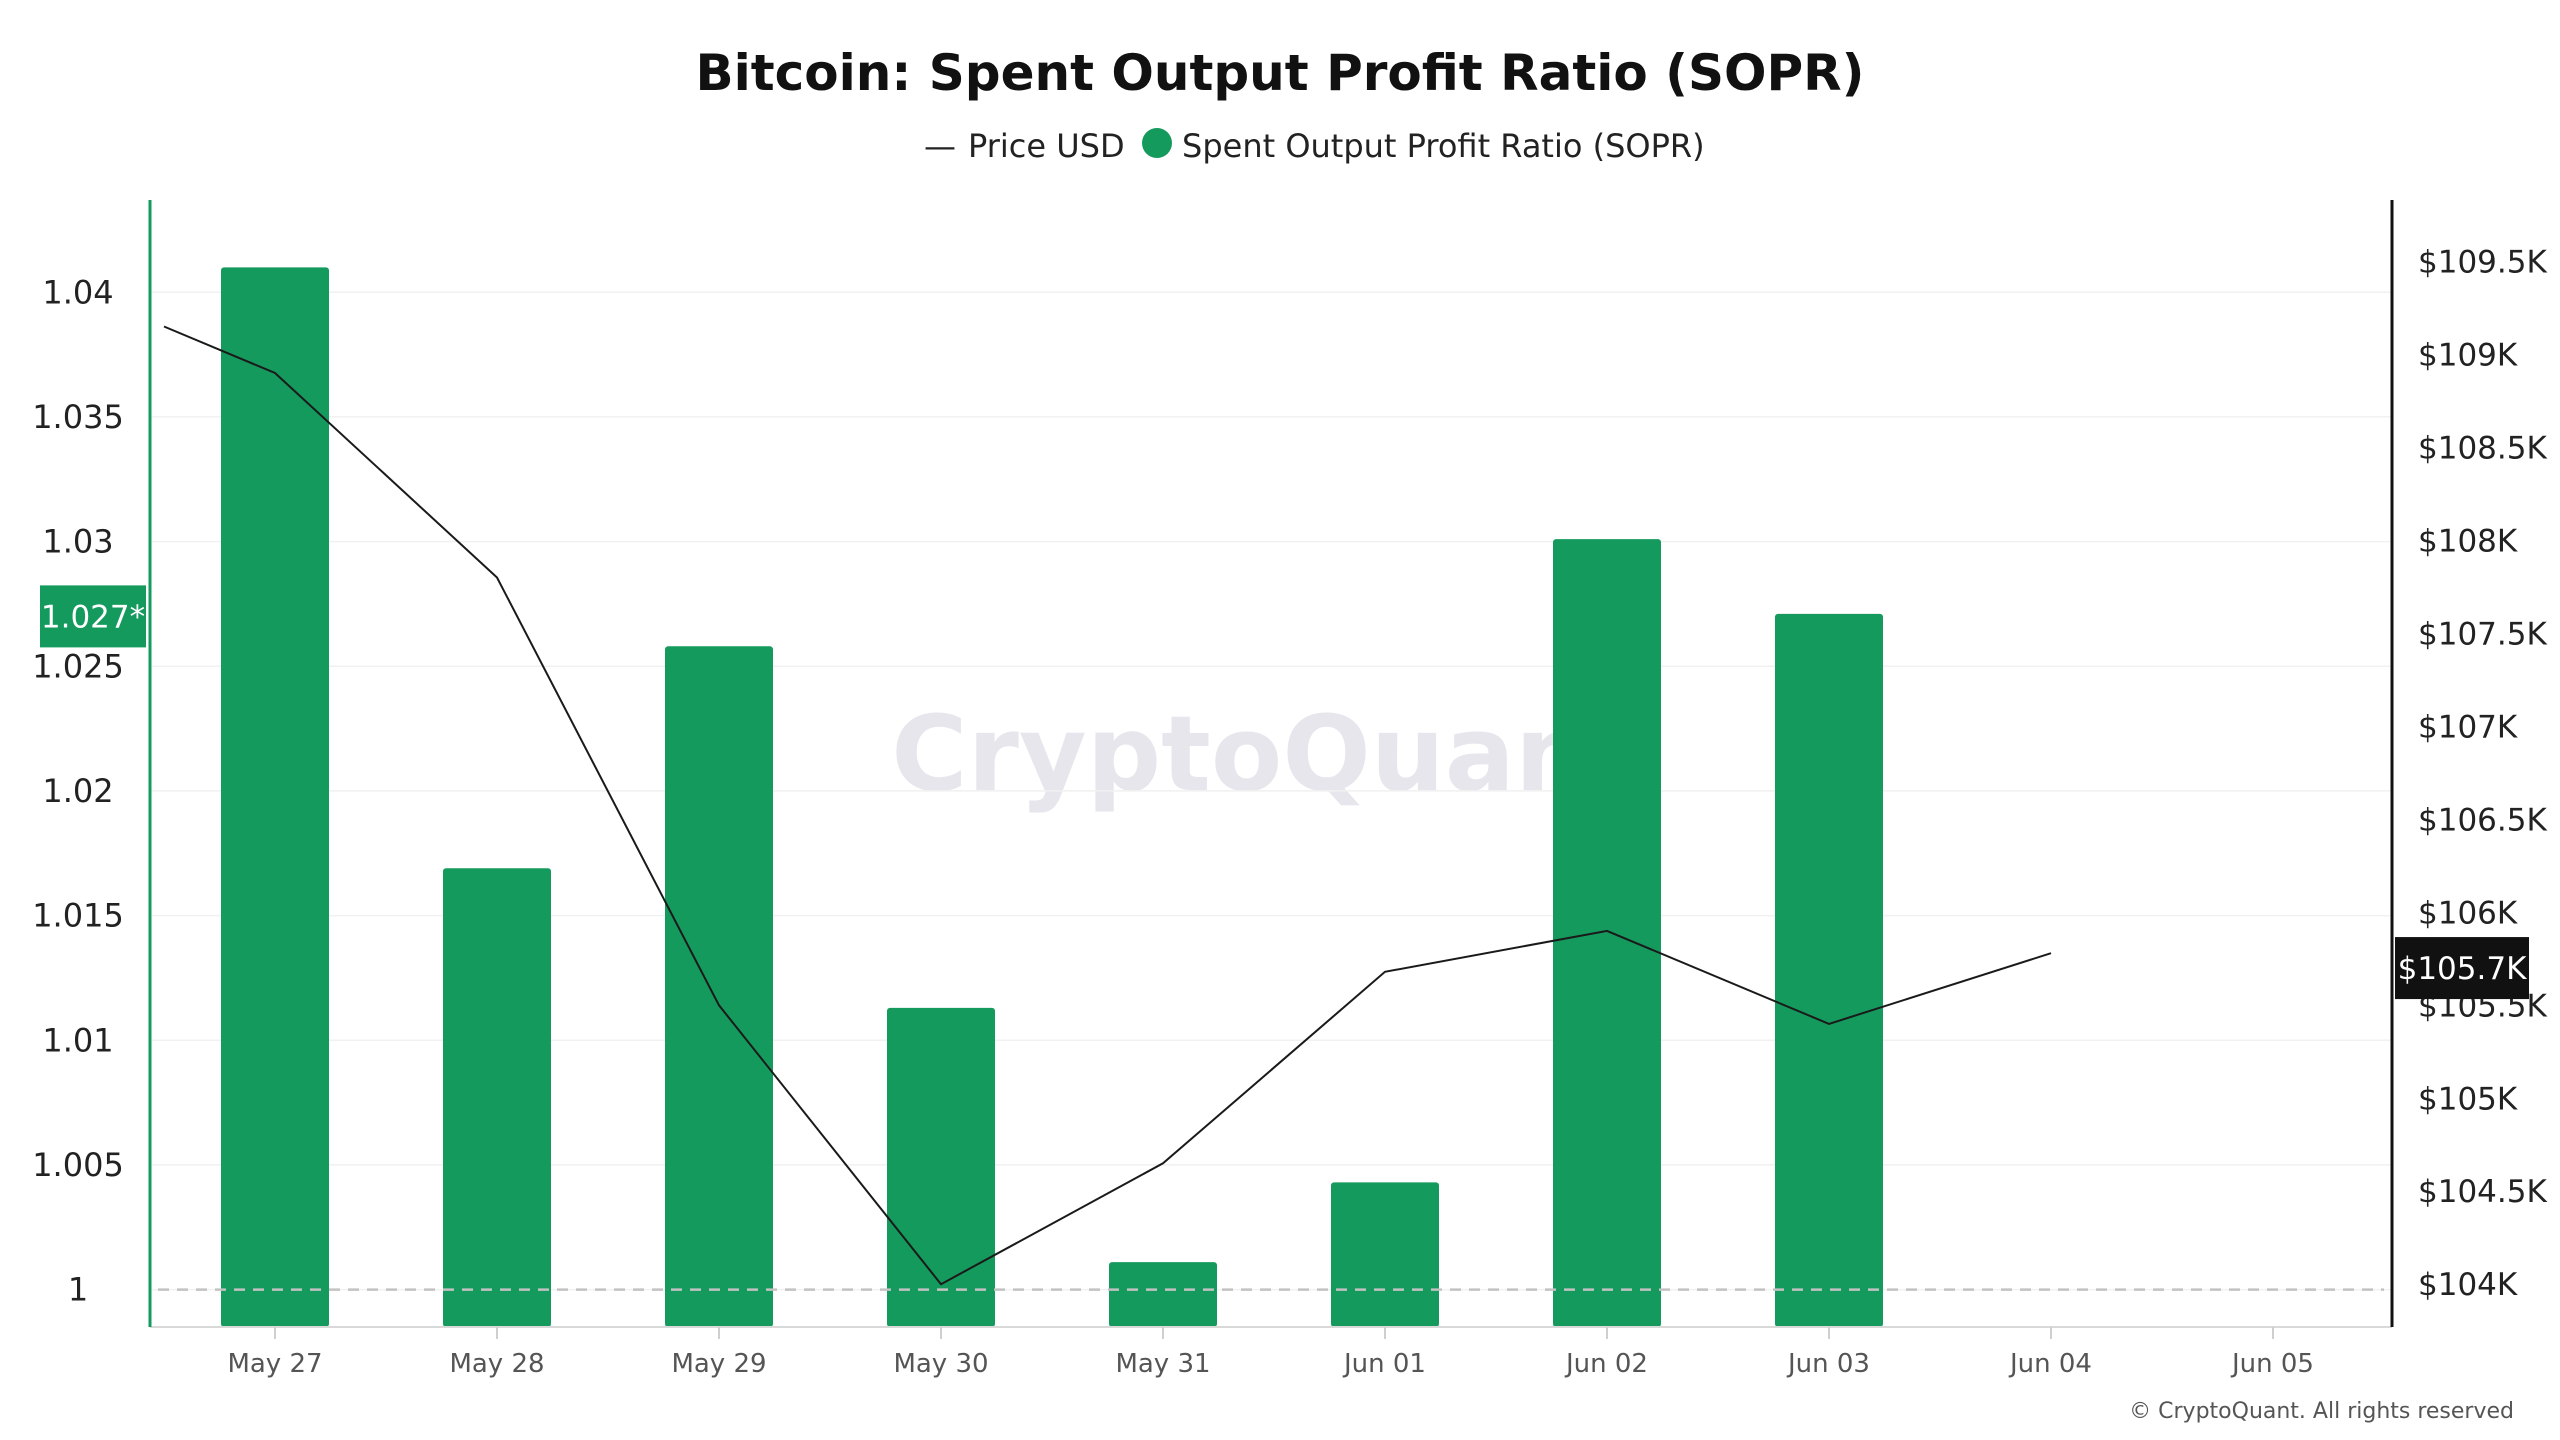 Image resolution: width=2560 pixels, height=1440 pixels. What do you see at coordinates (2468, 913) in the screenshot?
I see `right-tick-label: $106K` at bounding box center [2468, 913].